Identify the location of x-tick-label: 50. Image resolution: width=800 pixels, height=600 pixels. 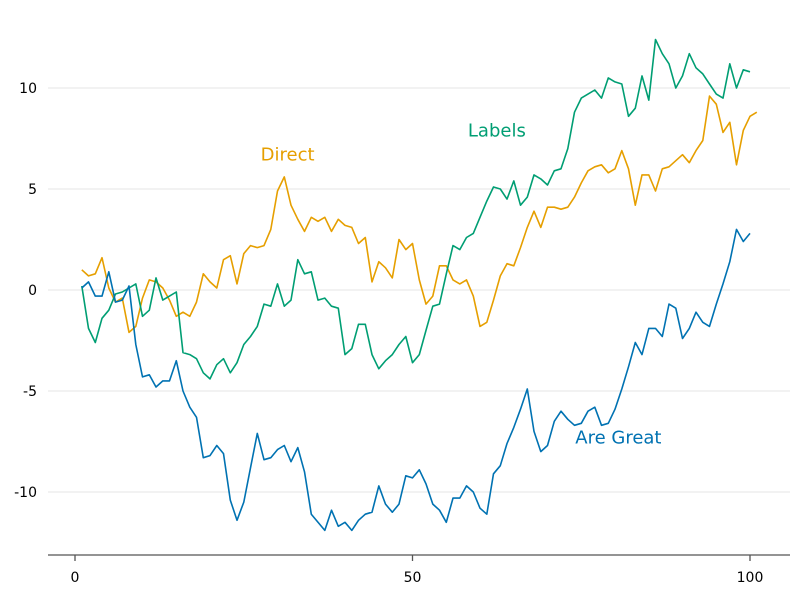
(413, 578).